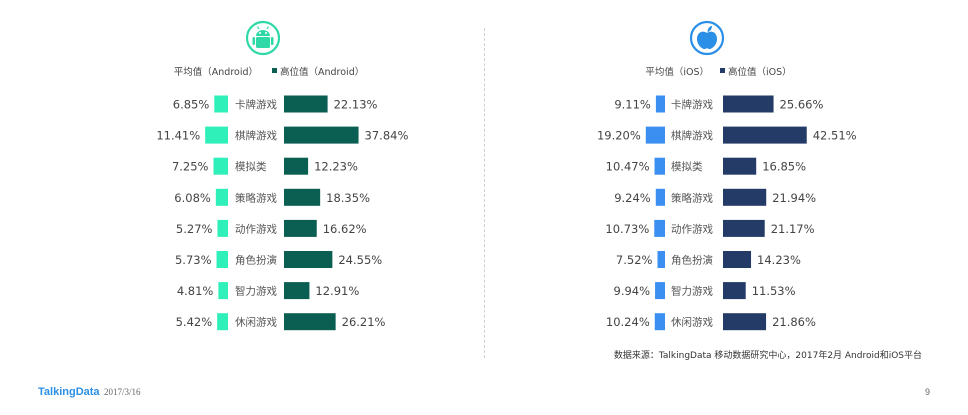  What do you see at coordinates (356, 105) in the screenshot?
I see `value-label-high: 22.13%` at bounding box center [356, 105].